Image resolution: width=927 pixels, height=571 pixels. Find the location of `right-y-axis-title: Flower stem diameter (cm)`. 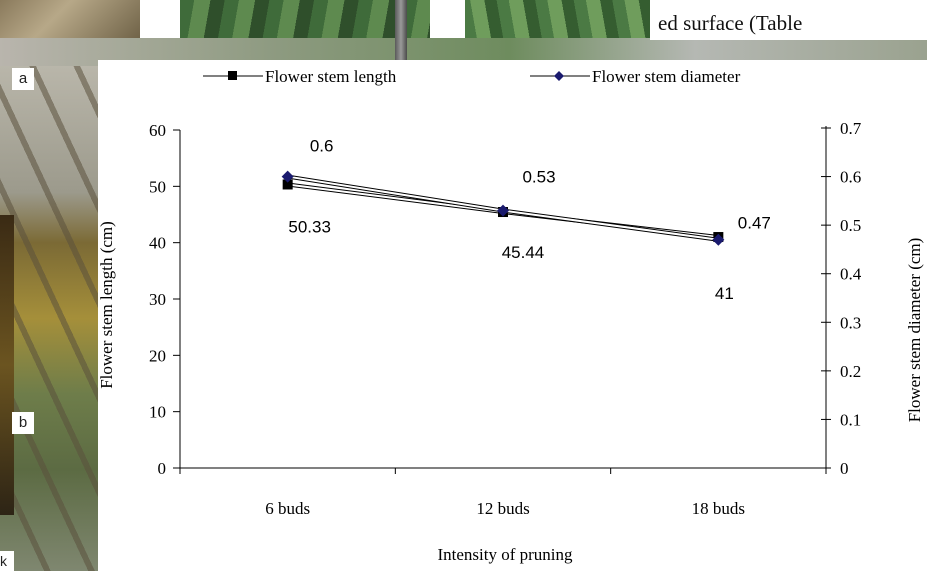

right-y-axis-title: Flower stem diameter (cm) is located at coordinates (914, 330).